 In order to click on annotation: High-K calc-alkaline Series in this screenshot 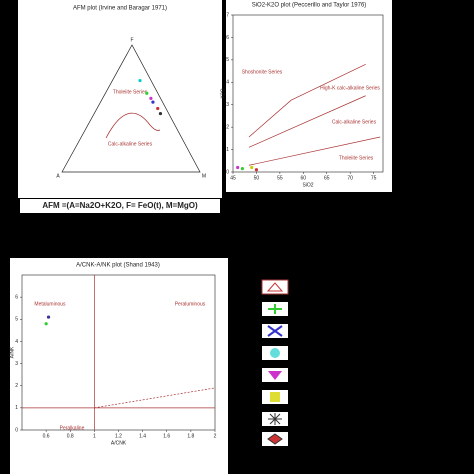, I will do `click(350, 88)`.